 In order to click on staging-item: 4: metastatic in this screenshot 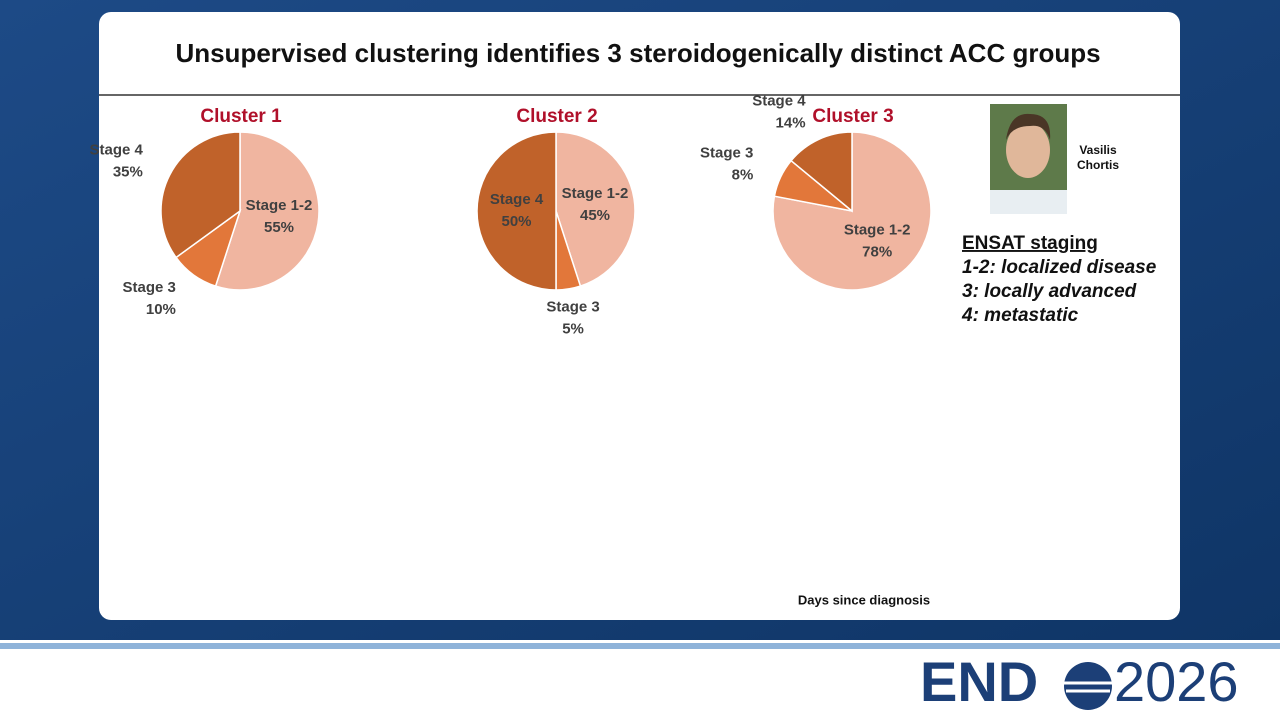, I will do `click(1020, 315)`.